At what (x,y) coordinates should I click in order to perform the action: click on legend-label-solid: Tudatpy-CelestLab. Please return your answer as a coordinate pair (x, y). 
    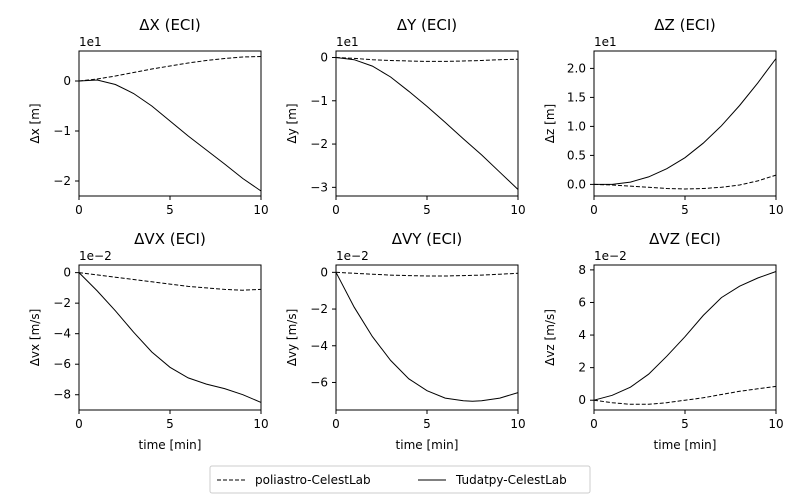
    Looking at the image, I should click on (511, 480).